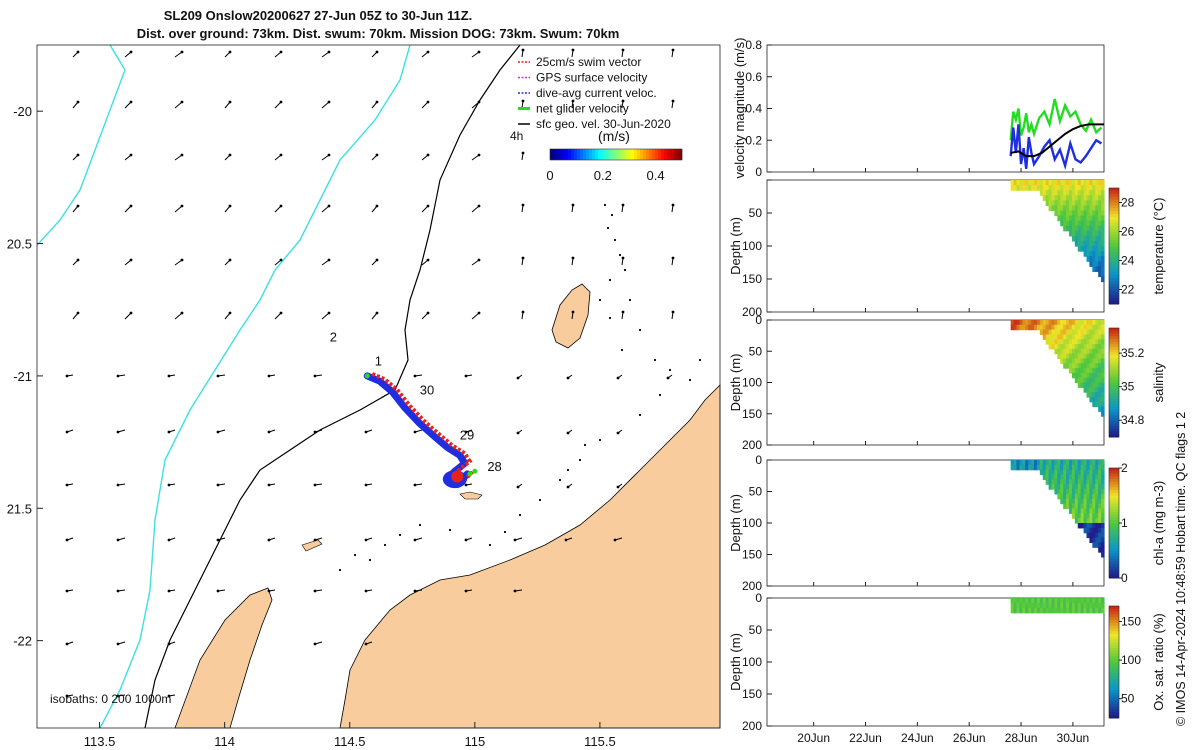 The image size is (1200, 750). Describe the element at coordinates (935, 108) in the screenshot. I see `velocity-axes` at that location.